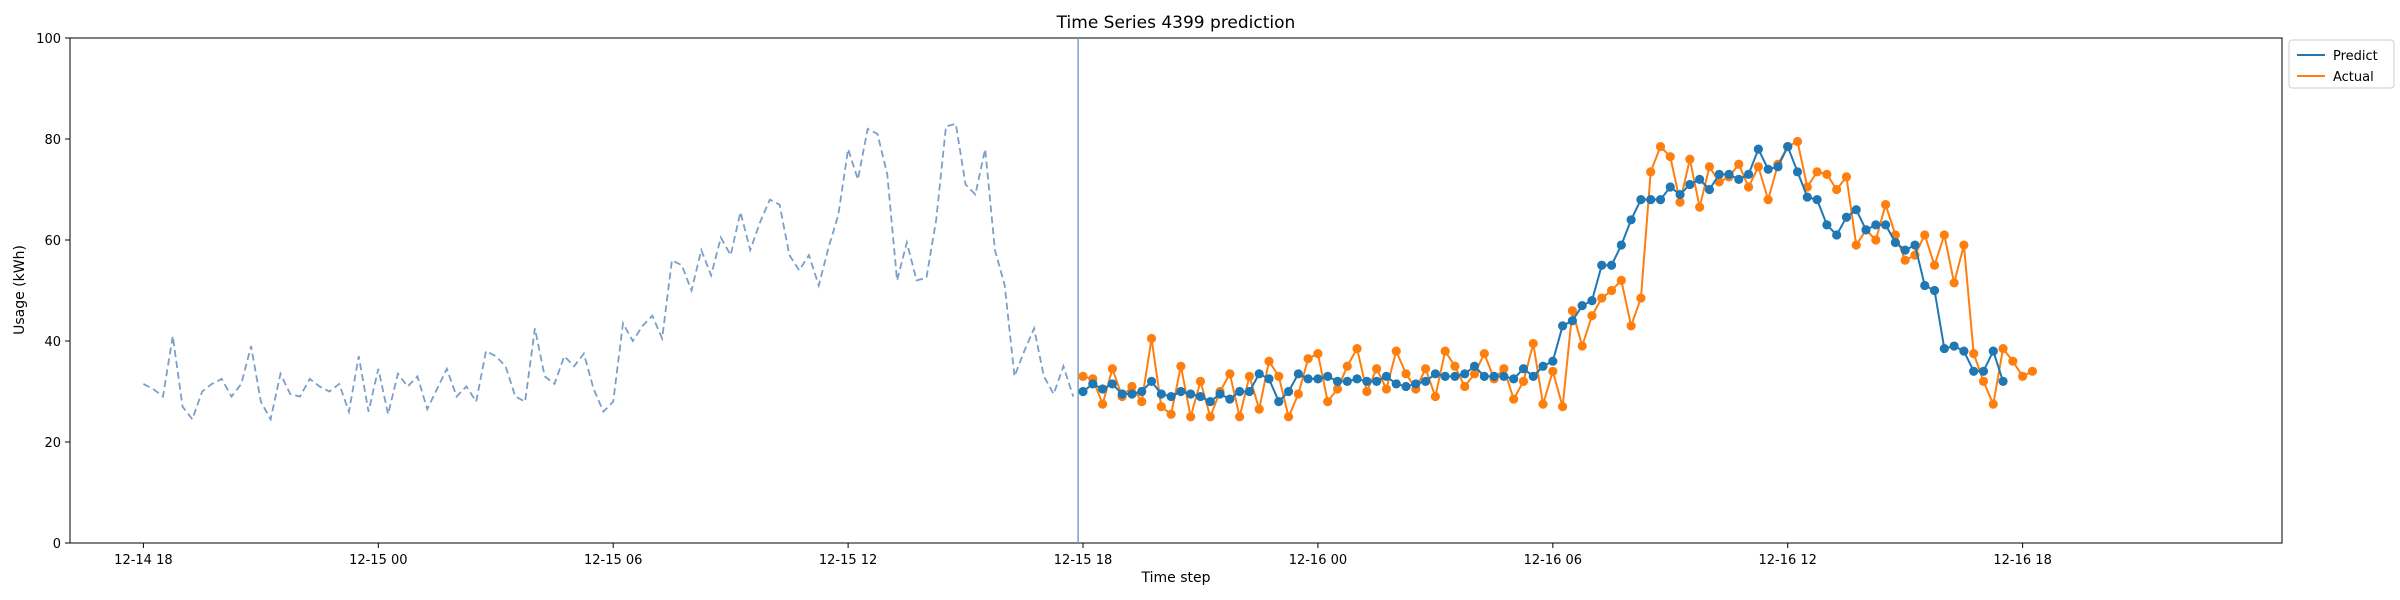  Describe the element at coordinates (1318, 560) in the screenshot. I see `x-tick-label: 12-16 00` at that location.